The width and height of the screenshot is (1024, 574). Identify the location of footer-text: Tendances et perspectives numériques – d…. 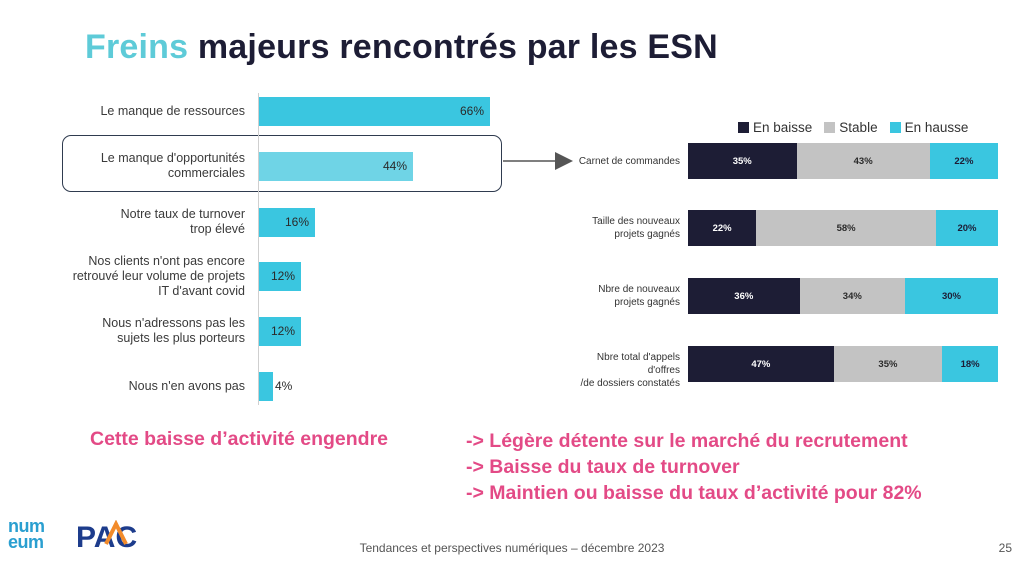
(512, 548).